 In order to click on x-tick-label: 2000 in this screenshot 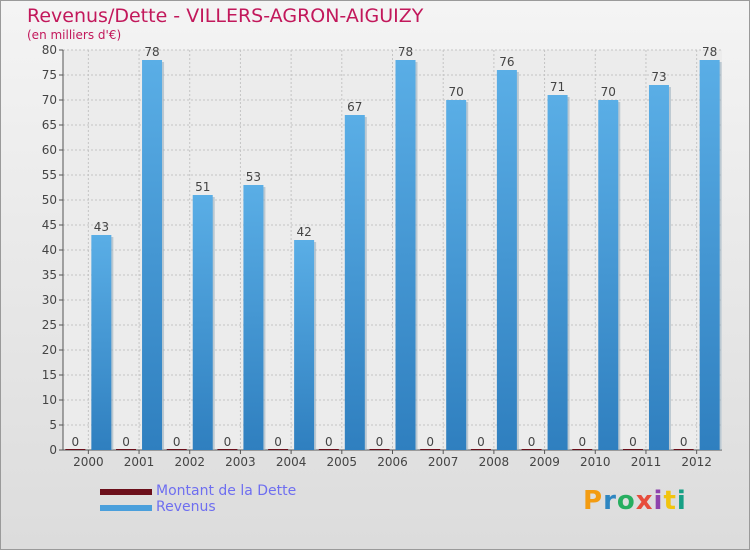, I will do `click(88, 462)`.